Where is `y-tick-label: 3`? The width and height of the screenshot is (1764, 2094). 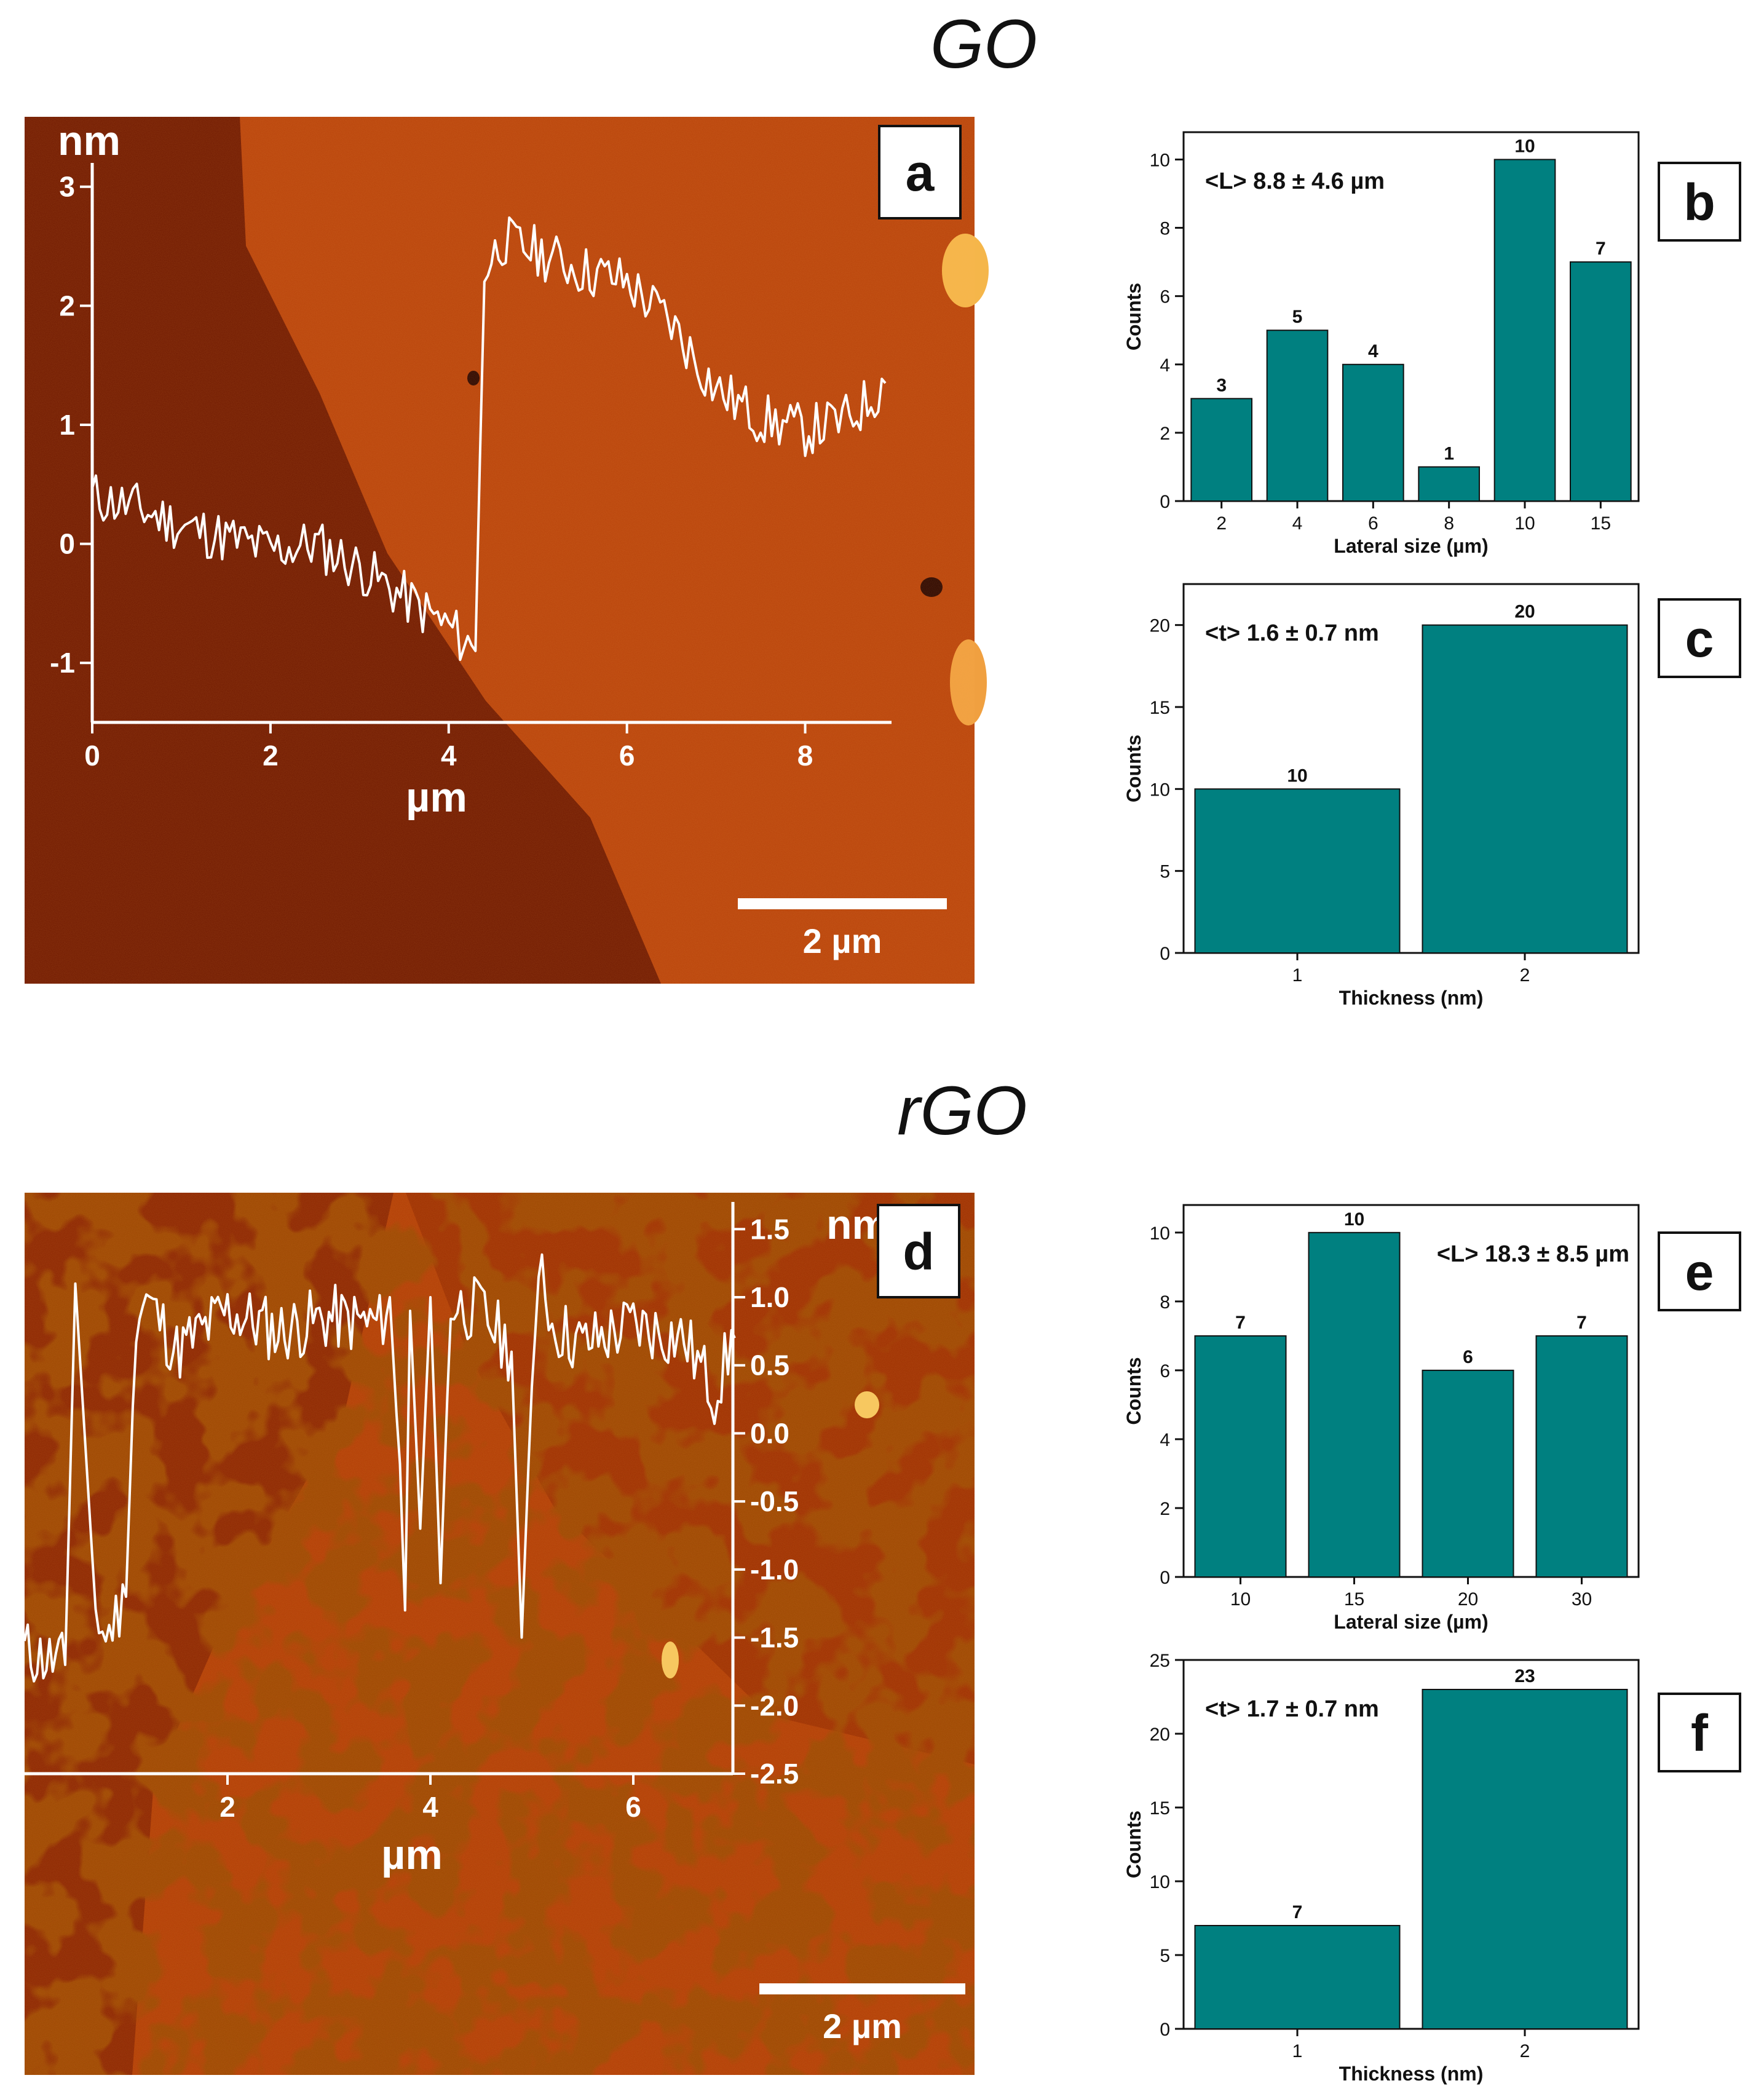
y-tick-label: 3 is located at coordinates (67, 187).